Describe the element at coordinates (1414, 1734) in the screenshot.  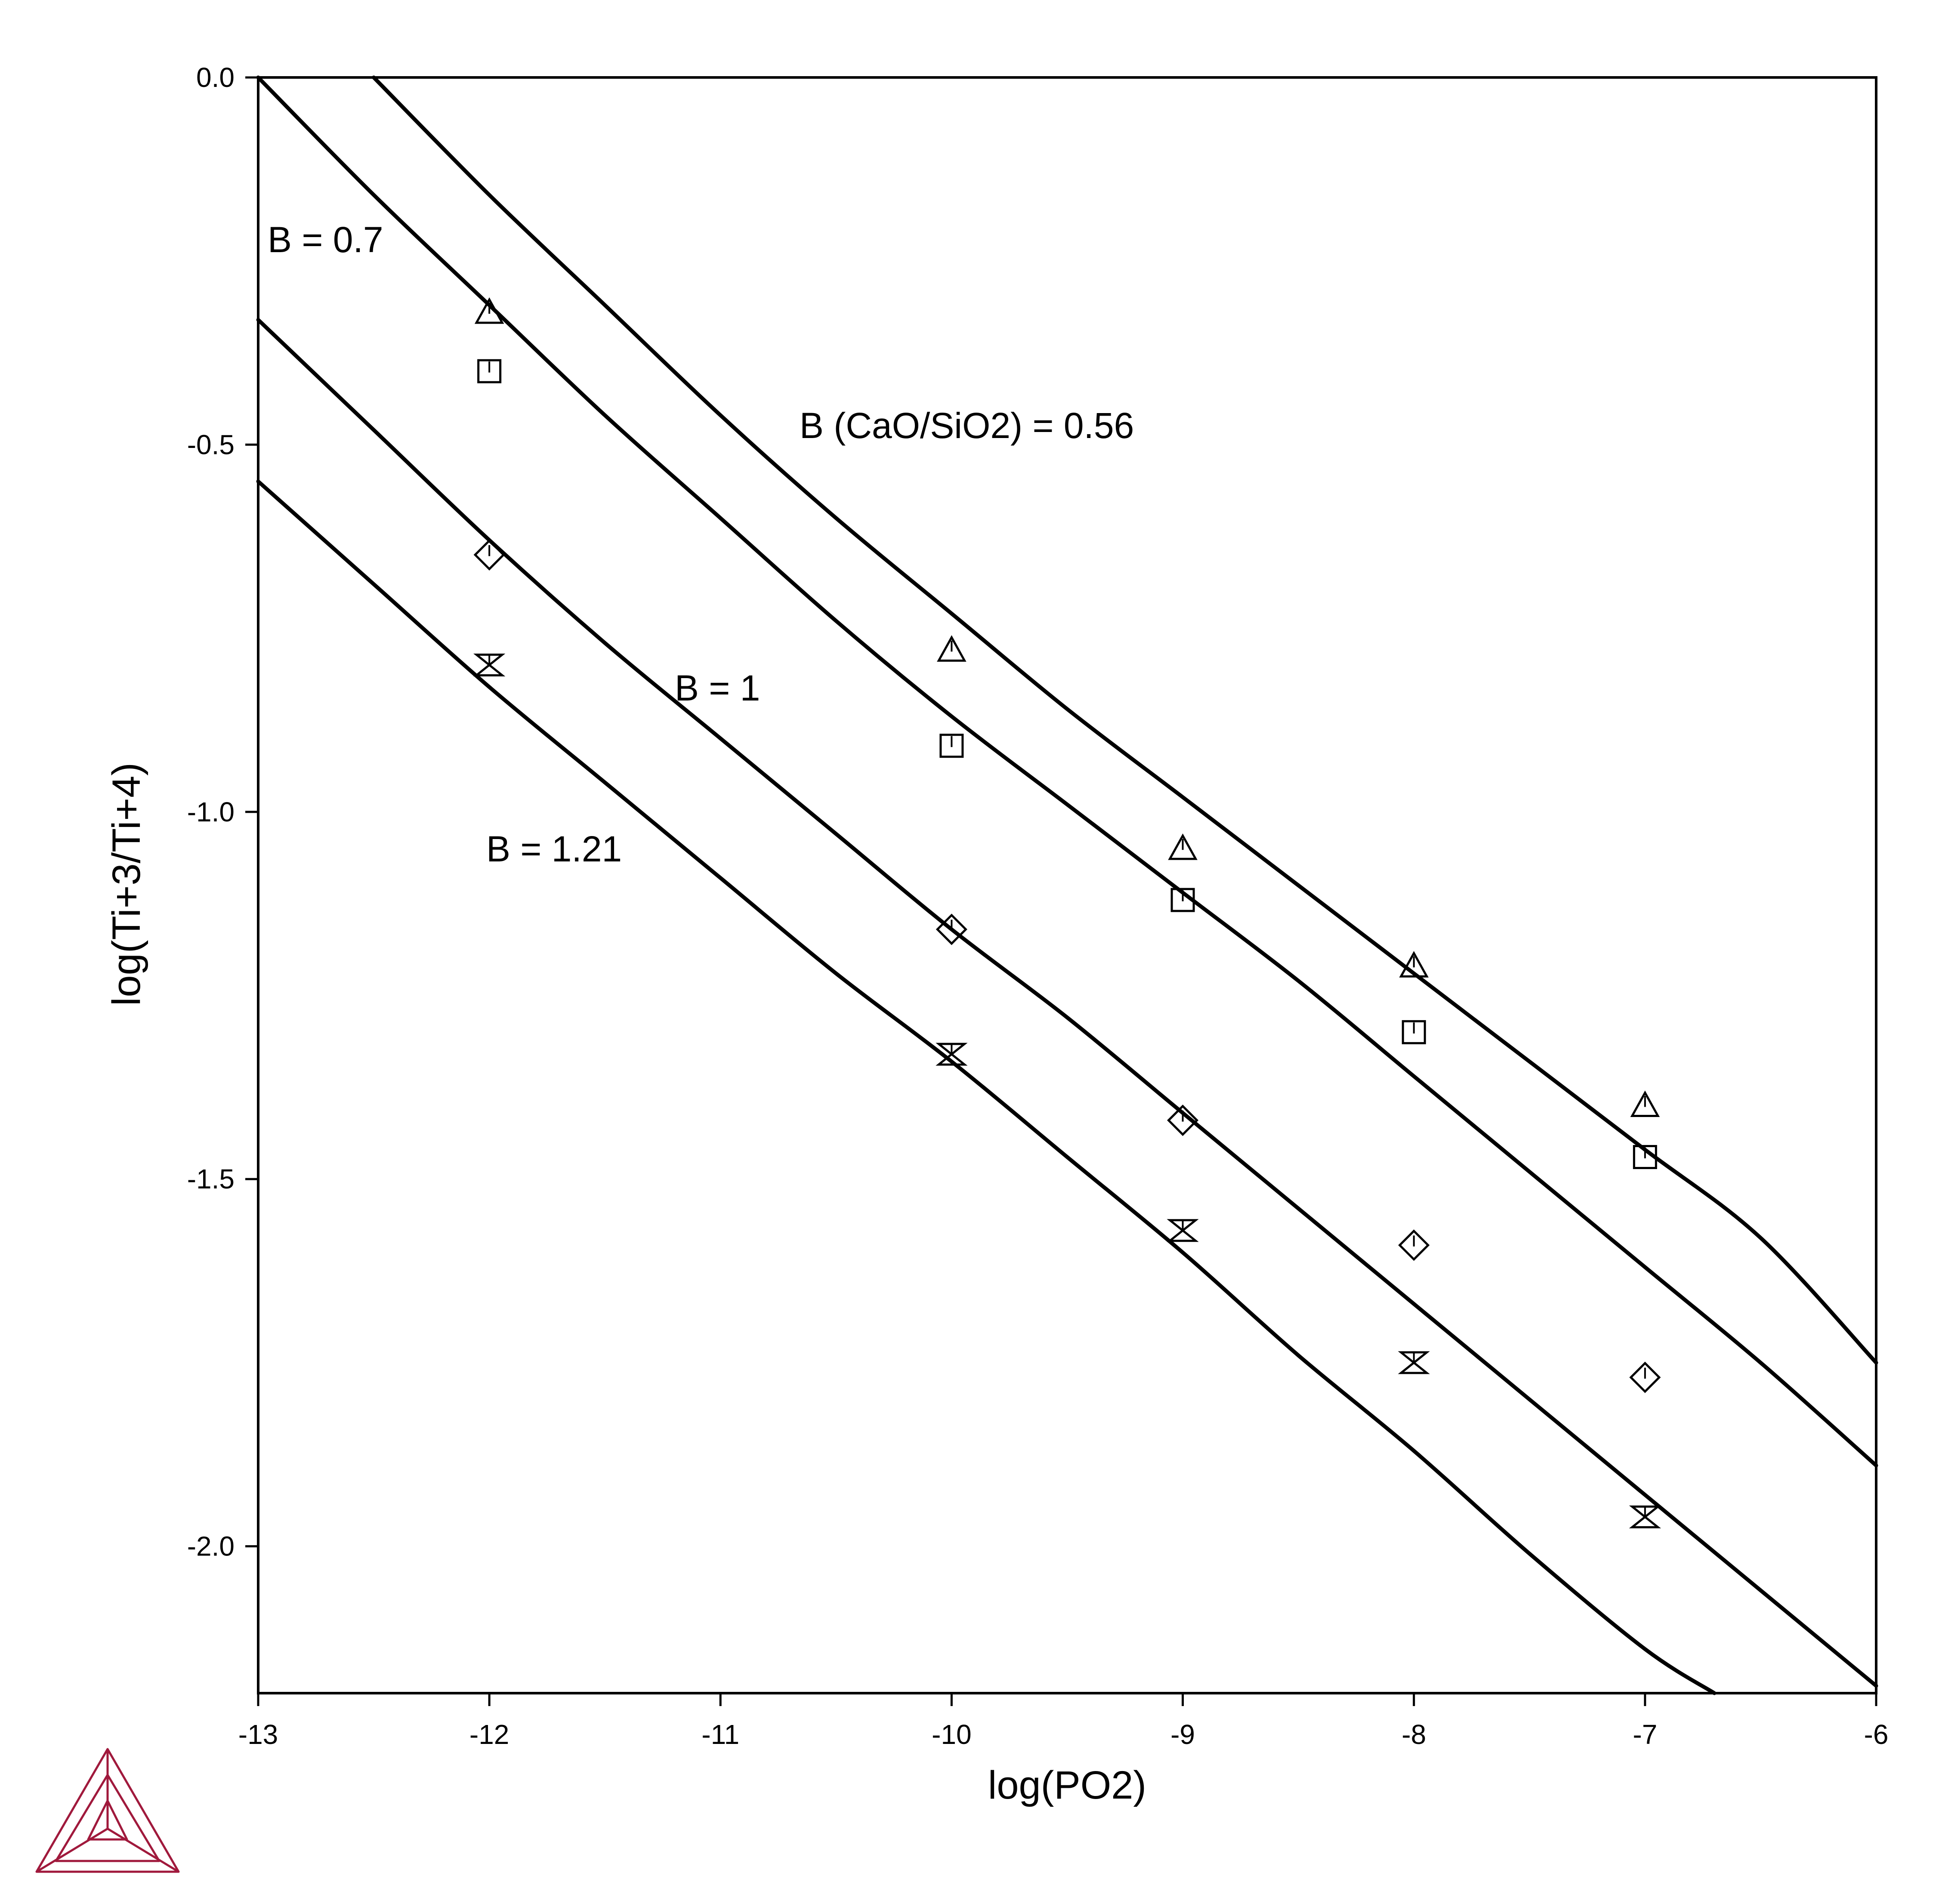
I see `x-tick-label: -8` at that location.